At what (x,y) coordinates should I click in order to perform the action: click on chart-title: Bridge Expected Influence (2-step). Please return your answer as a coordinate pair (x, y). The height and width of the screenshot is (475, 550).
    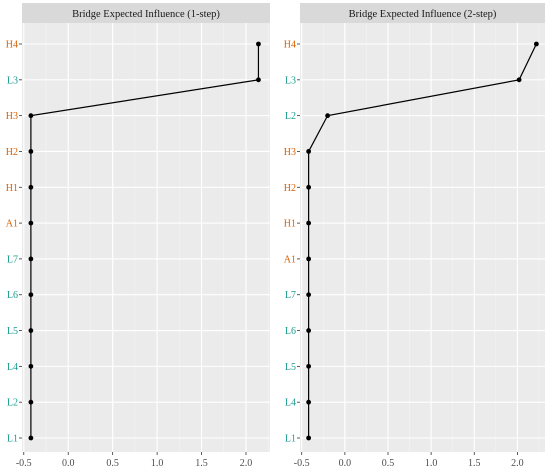
    Looking at the image, I should click on (423, 14).